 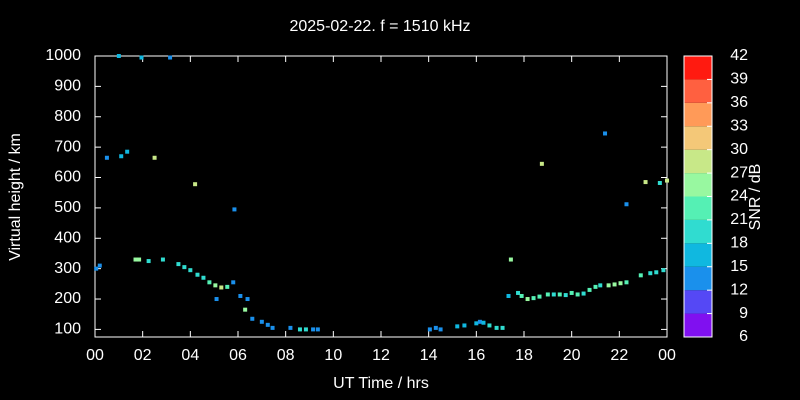 I want to click on colorbar-tick-label: 12, so click(x=739, y=289).